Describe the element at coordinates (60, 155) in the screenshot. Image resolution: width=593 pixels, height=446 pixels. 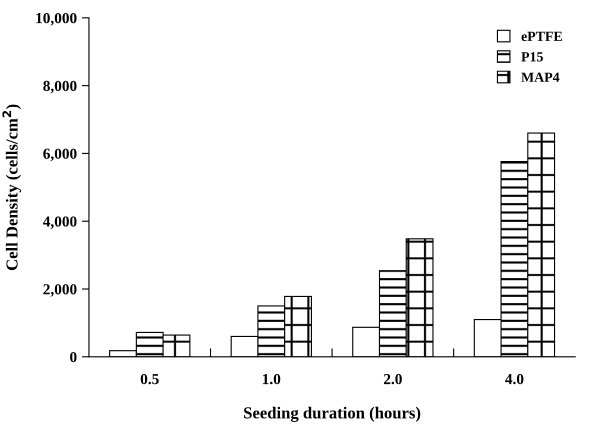
I see `y-tick-label: 6,000` at that location.